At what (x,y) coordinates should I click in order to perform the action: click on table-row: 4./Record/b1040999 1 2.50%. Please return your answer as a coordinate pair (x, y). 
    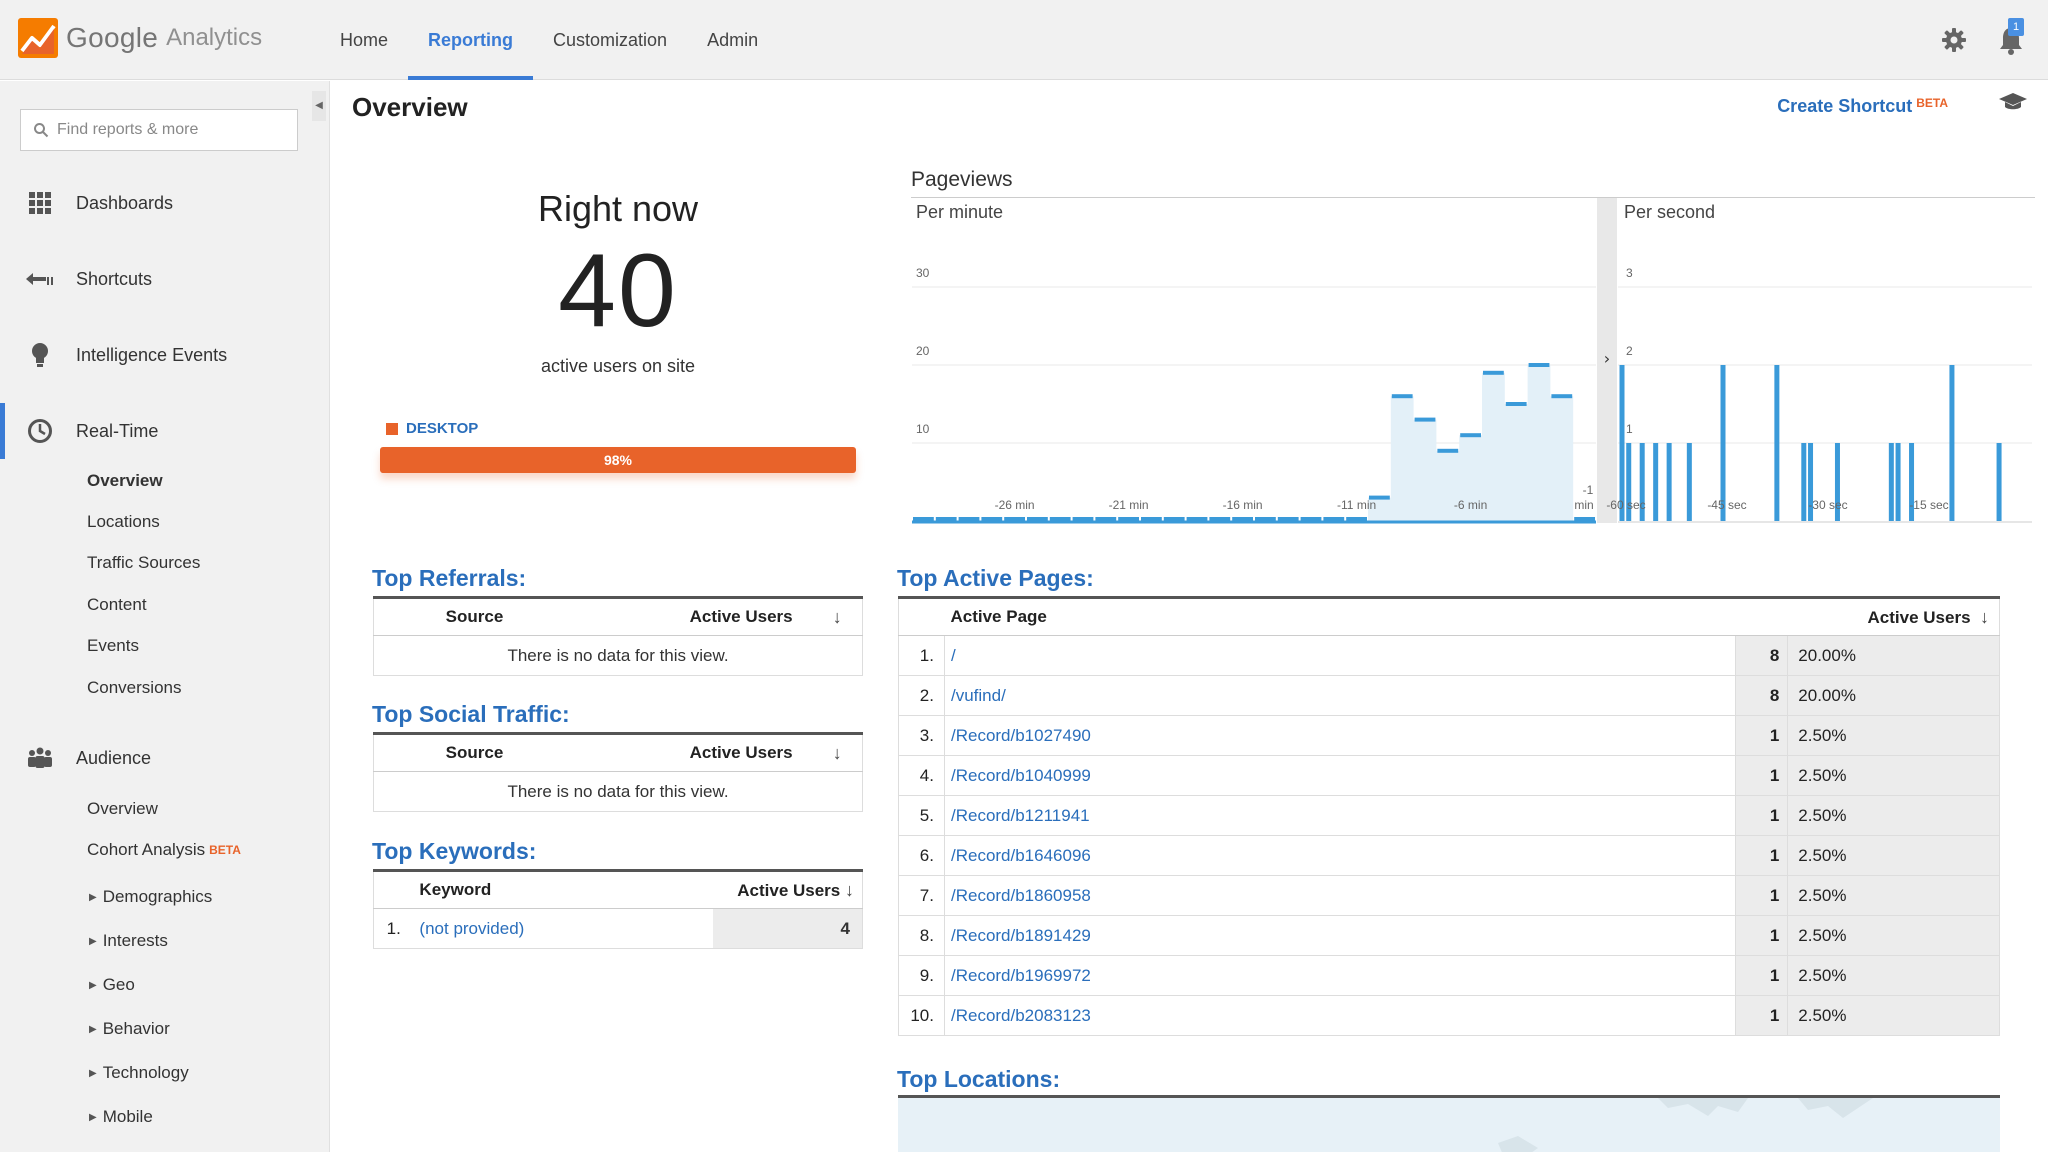
    Looking at the image, I should click on (1449, 775).